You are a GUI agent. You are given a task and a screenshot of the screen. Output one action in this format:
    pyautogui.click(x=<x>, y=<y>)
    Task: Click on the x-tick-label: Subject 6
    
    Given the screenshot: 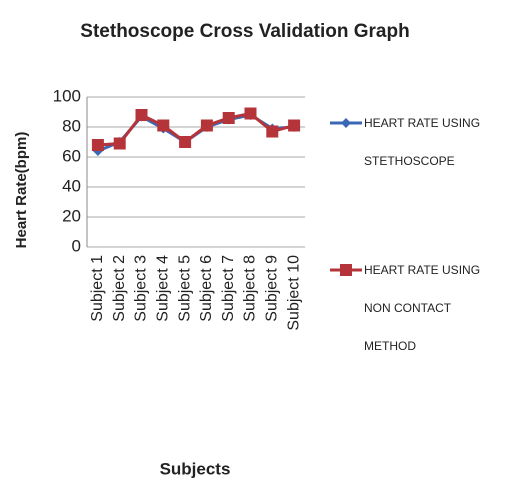 What is the action you would take?
    pyautogui.click(x=206, y=288)
    